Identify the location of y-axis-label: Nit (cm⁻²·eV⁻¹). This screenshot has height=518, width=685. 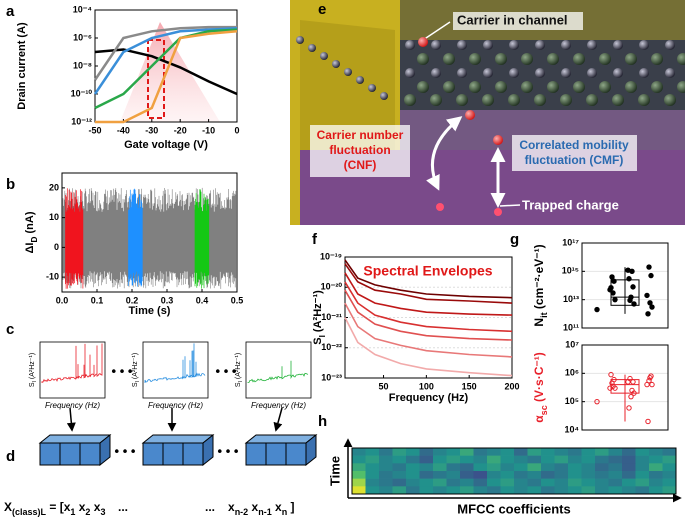
(540, 285).